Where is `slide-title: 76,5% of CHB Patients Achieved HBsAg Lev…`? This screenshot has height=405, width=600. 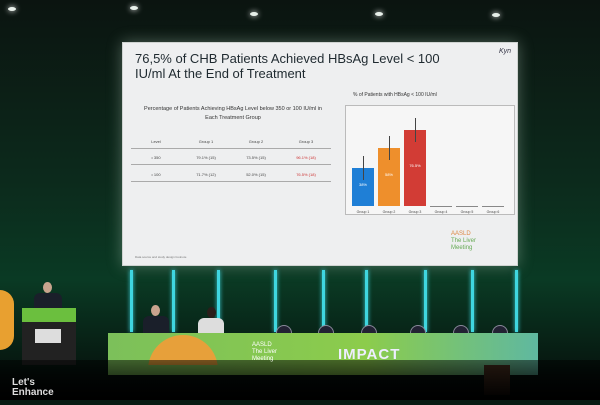
slide-title: 76,5% of CHB Patients Achieved HBsAg Lev… is located at coordinates (287, 66).